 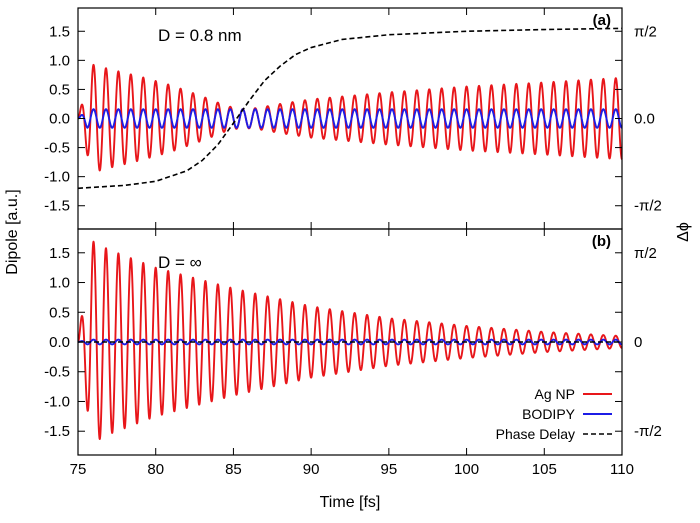 What do you see at coordinates (12, 231) in the screenshot?
I see `y-axis-label: Dipole [a.u.]` at bounding box center [12, 231].